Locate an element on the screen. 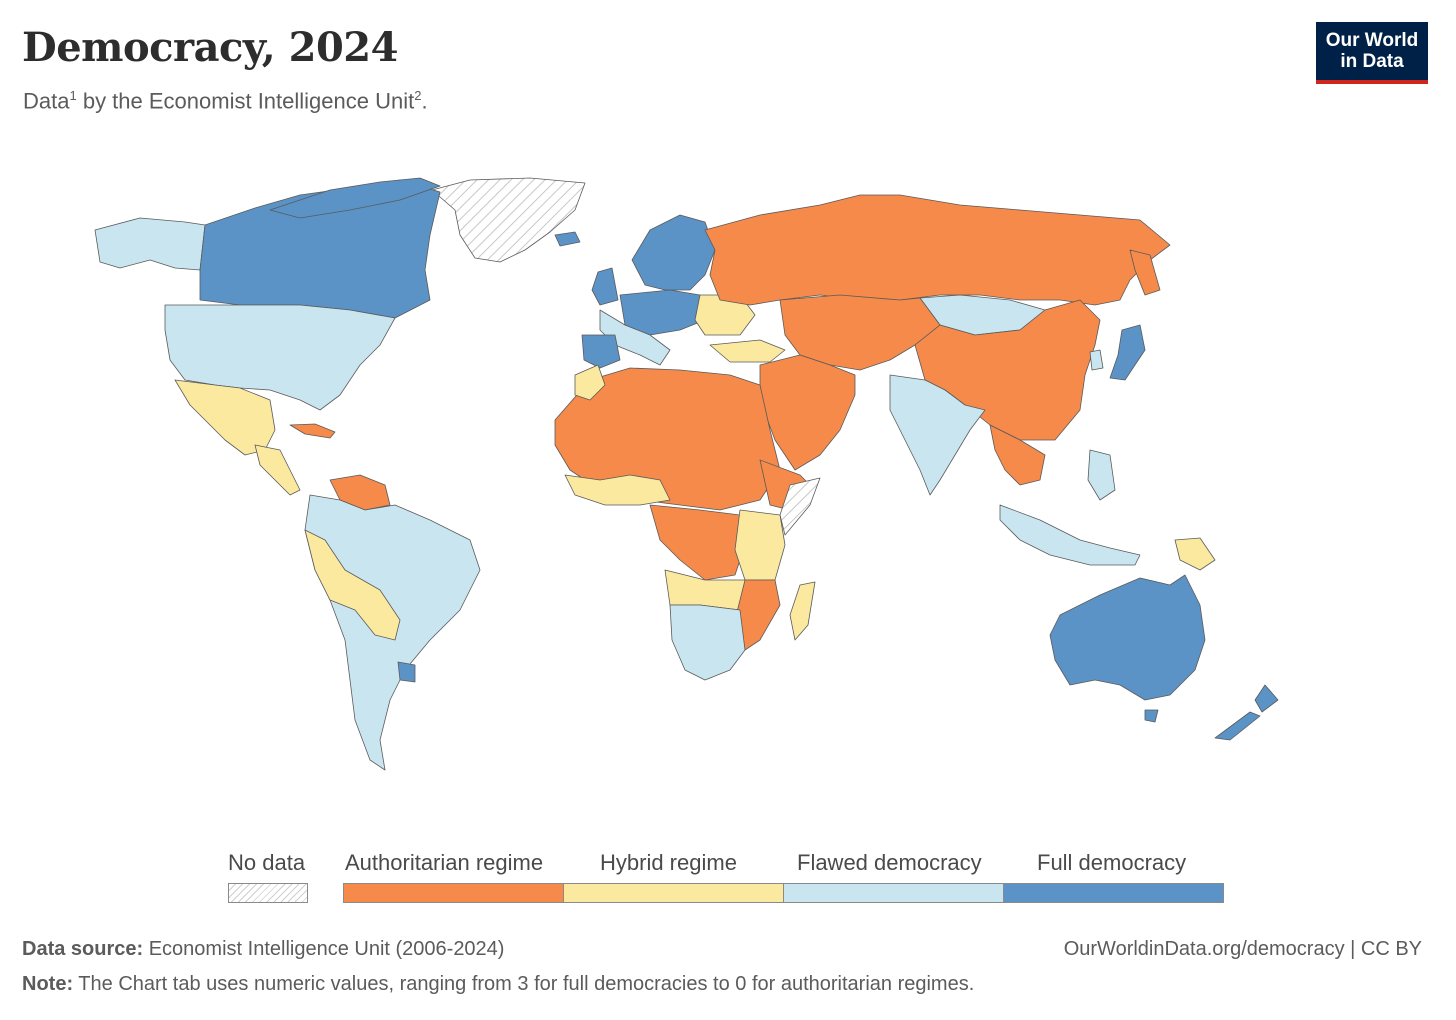 This screenshot has height=1020, width=1456. owid-logo: Our World in Data is located at coordinates (1372, 53).